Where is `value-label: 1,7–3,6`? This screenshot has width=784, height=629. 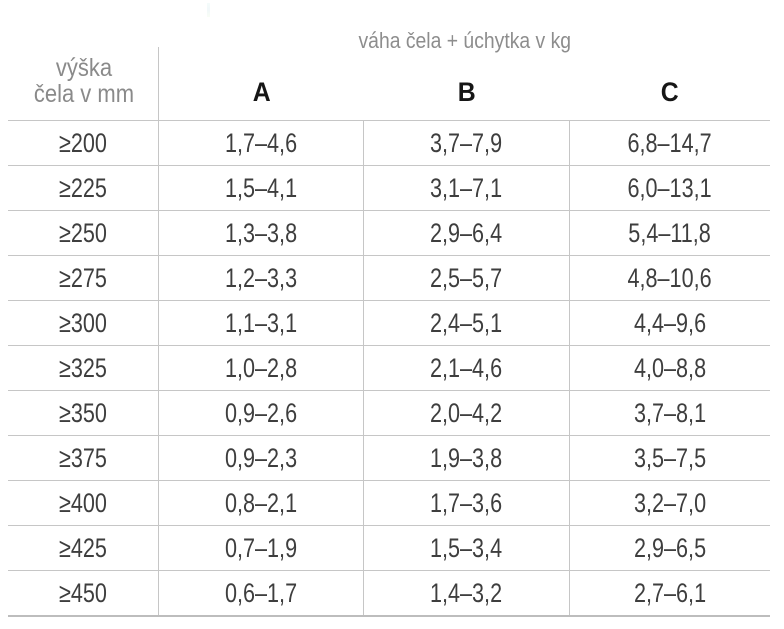
value-label: 1,7–3,6 is located at coordinates (466, 502).